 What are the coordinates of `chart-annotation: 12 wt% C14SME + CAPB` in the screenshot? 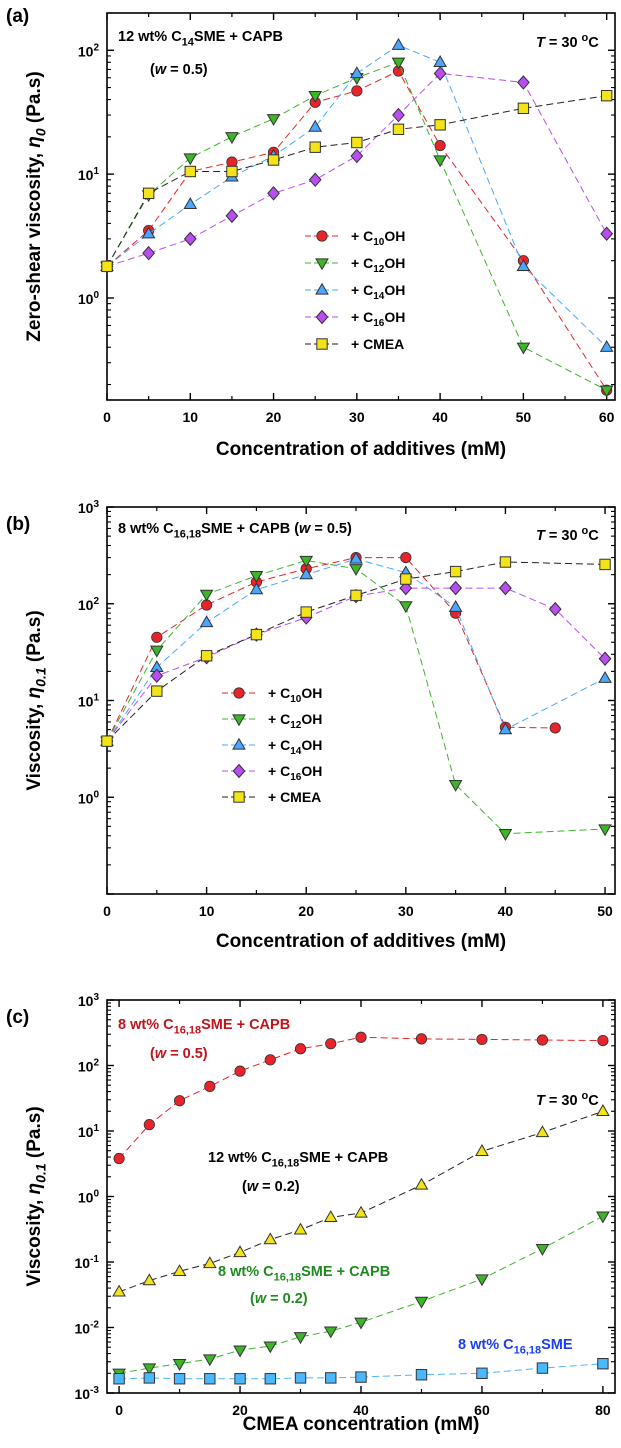 It's located at (200, 39).